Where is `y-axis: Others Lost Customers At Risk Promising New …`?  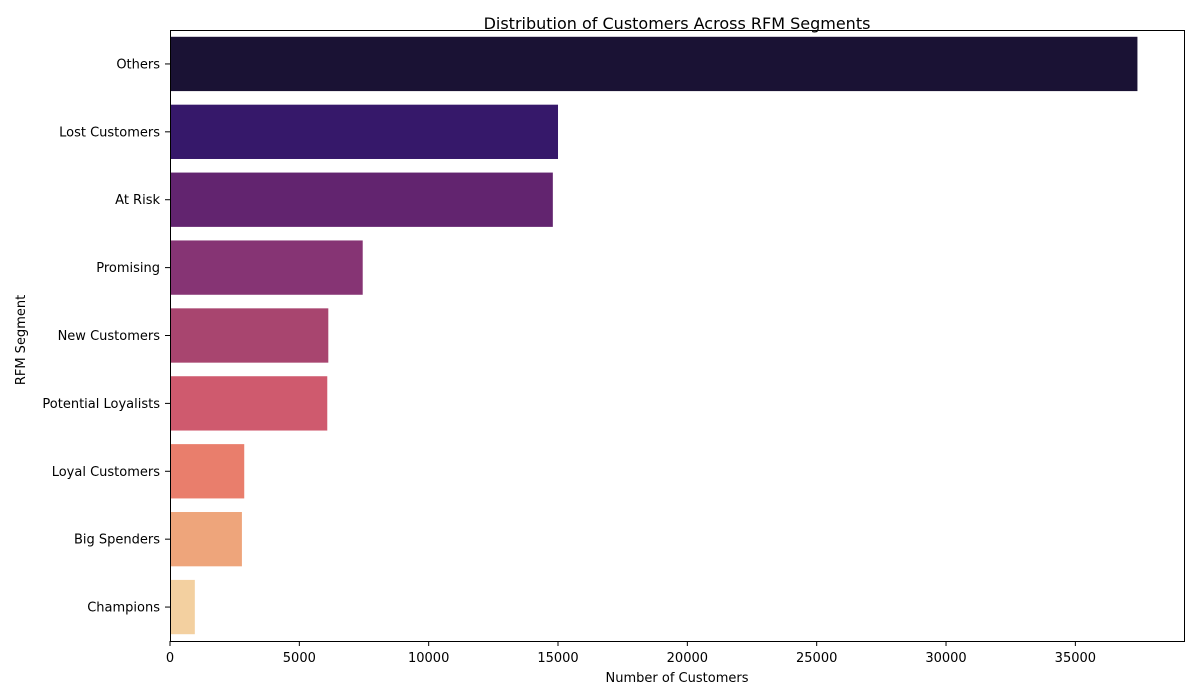
y-axis: Others Lost Customers At Risk Promising New … is located at coordinates (106, 336).